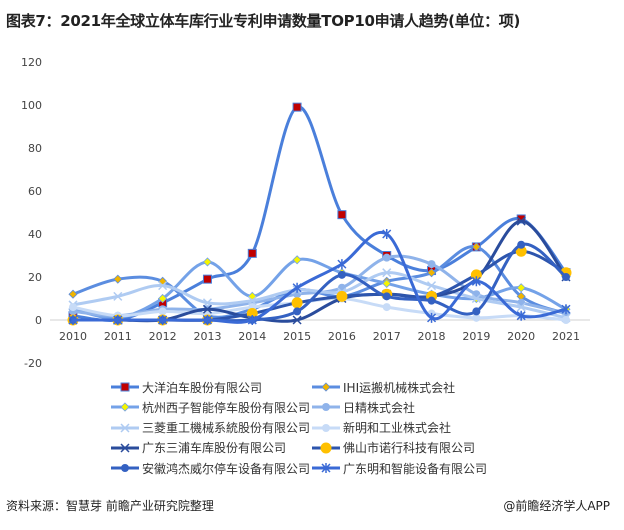 The width and height of the screenshot is (624, 530). I want to click on y-tick-label: 80, so click(35, 148).